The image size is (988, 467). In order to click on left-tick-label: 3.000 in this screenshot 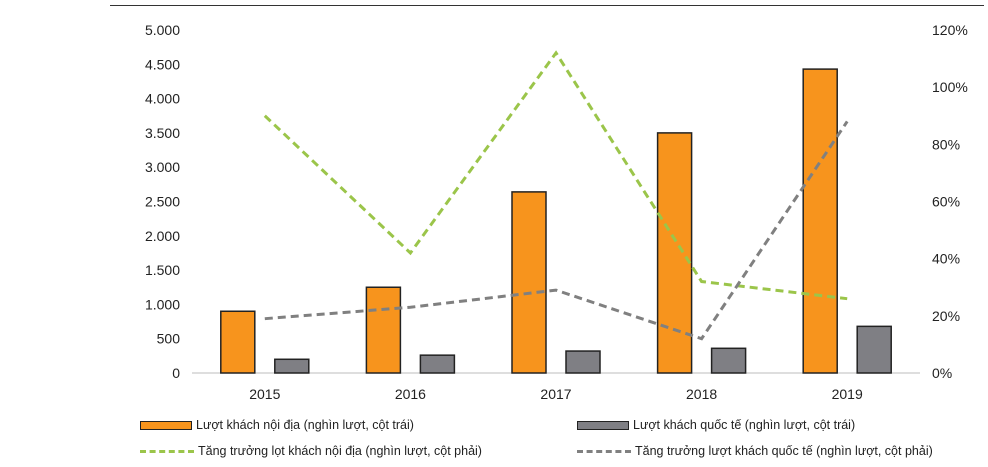, I will do `click(162, 167)`.